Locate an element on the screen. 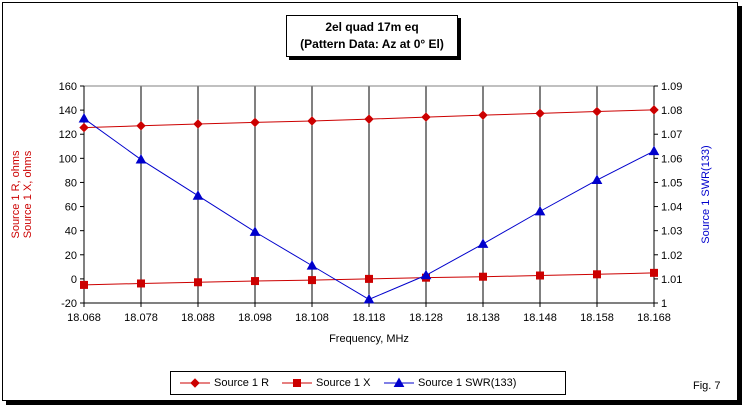 The height and width of the screenshot is (407, 744). legend: Source 1 R Source 1 X Source 1 SWR(133) is located at coordinates (368, 383).